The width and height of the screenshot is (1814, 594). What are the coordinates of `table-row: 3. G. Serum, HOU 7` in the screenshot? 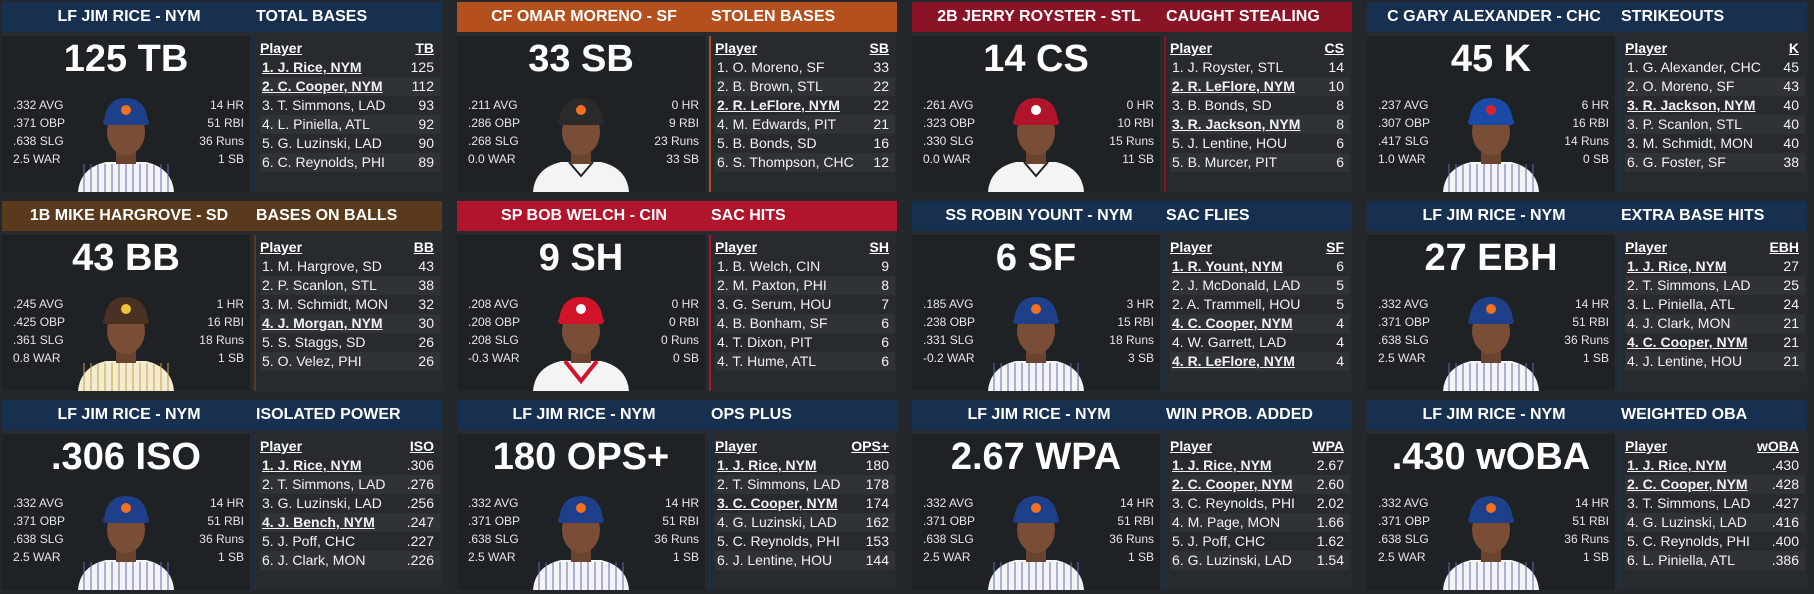 It's located at (805, 304).